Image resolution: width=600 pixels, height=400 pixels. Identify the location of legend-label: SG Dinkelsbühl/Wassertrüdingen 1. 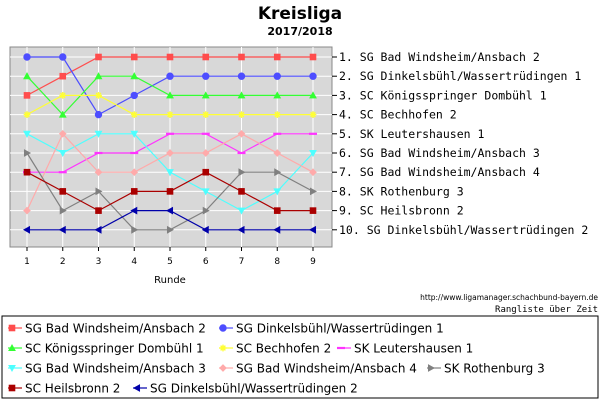
(340, 329).